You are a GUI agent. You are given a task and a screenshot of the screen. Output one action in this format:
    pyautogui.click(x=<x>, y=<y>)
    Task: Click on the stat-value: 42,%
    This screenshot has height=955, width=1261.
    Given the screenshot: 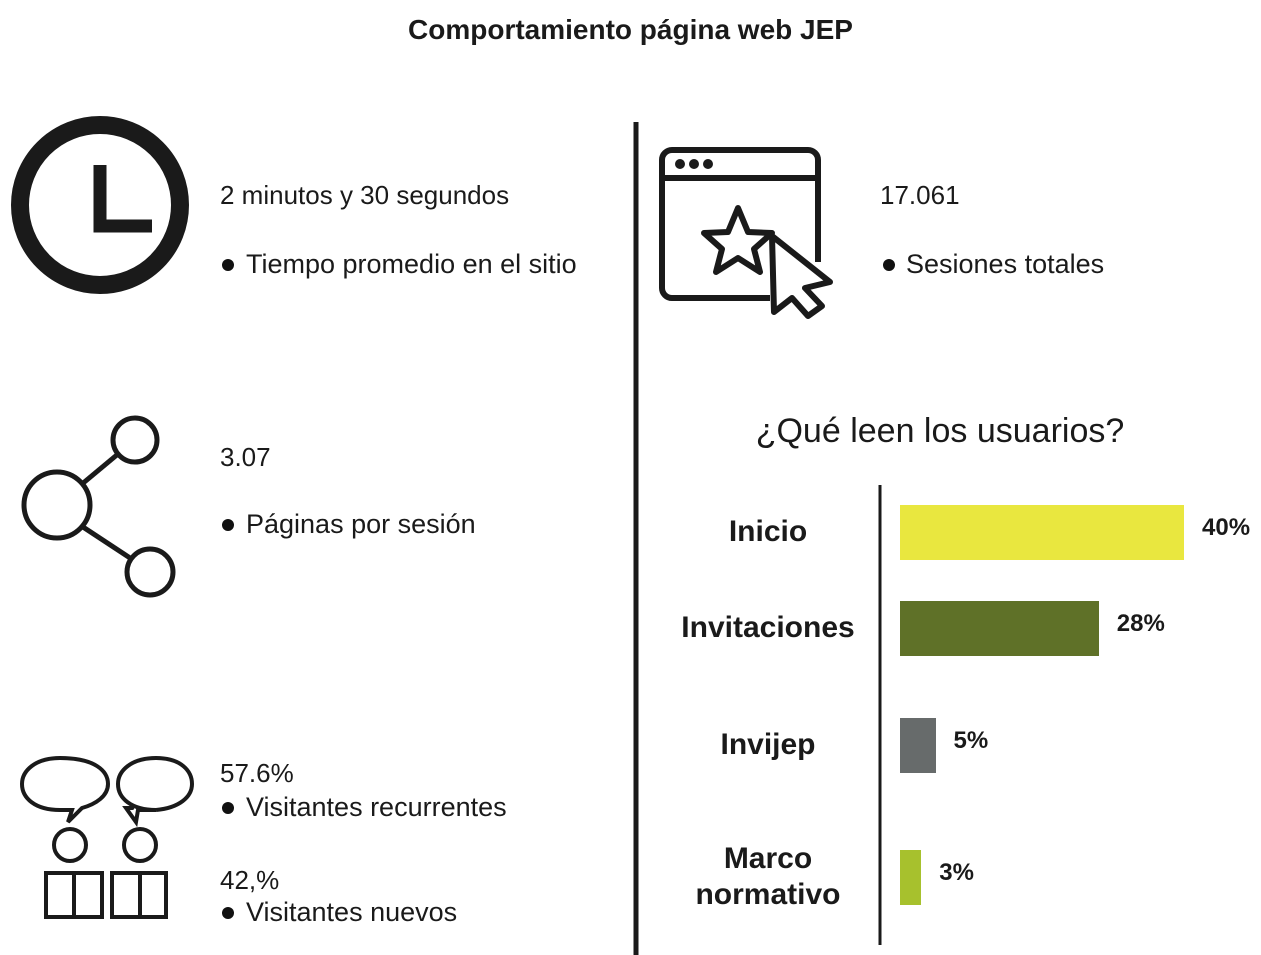 What is the action you would take?
    pyautogui.click(x=250, y=880)
    